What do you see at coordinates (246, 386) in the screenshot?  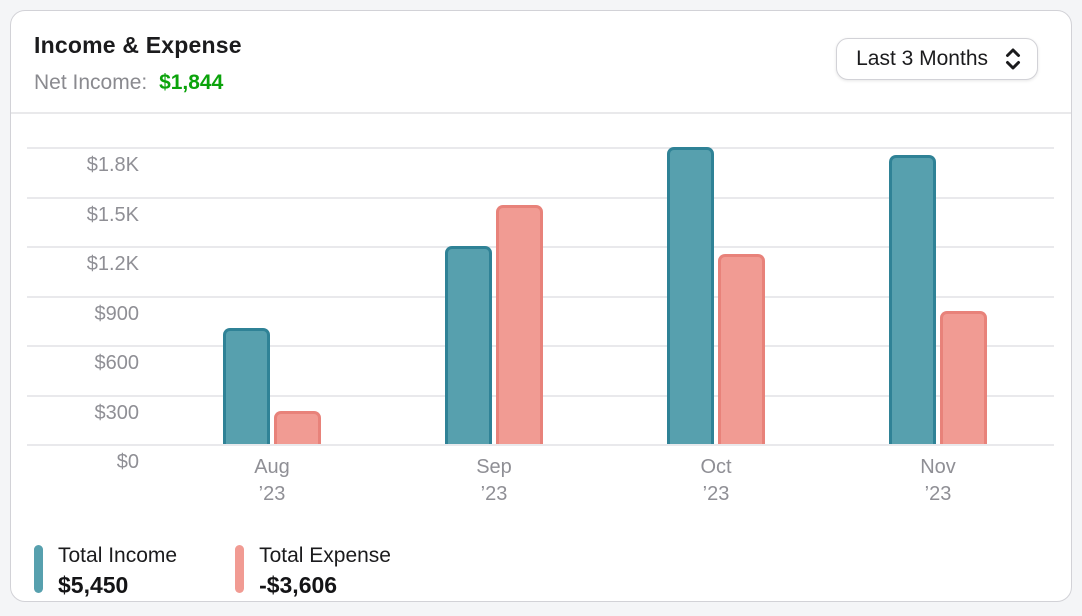 I see `bar-income-aug` at bounding box center [246, 386].